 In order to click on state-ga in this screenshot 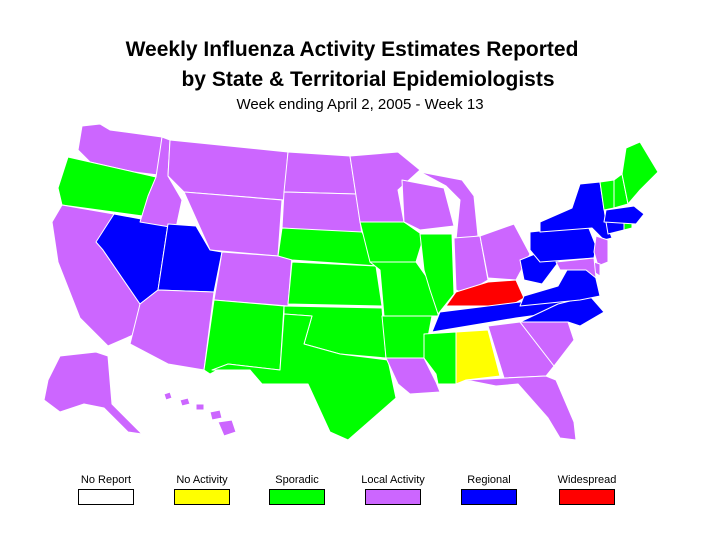, I will do `click(521, 350)`.